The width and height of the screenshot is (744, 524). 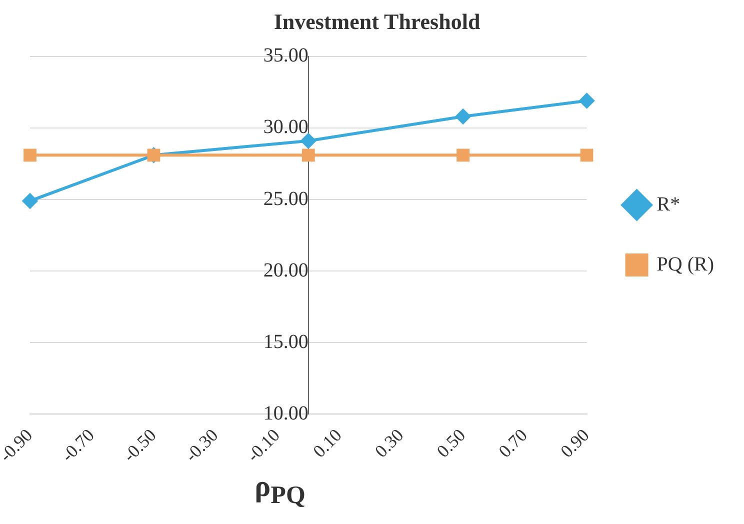 I want to click on legend-label: R*, so click(x=668, y=204).